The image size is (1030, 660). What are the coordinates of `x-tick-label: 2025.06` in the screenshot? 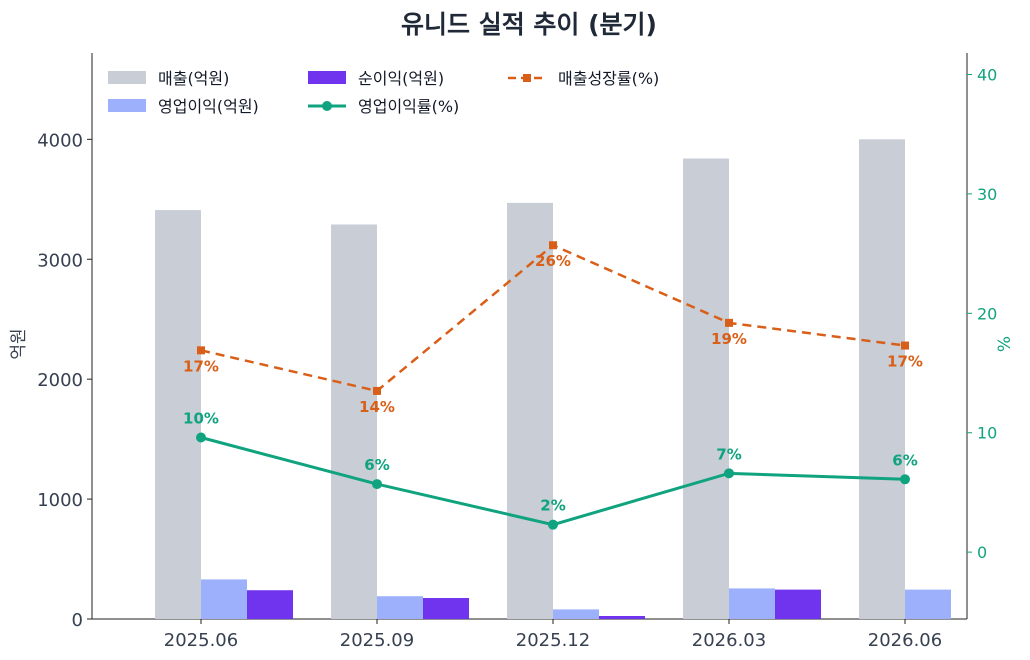 It's located at (201, 640).